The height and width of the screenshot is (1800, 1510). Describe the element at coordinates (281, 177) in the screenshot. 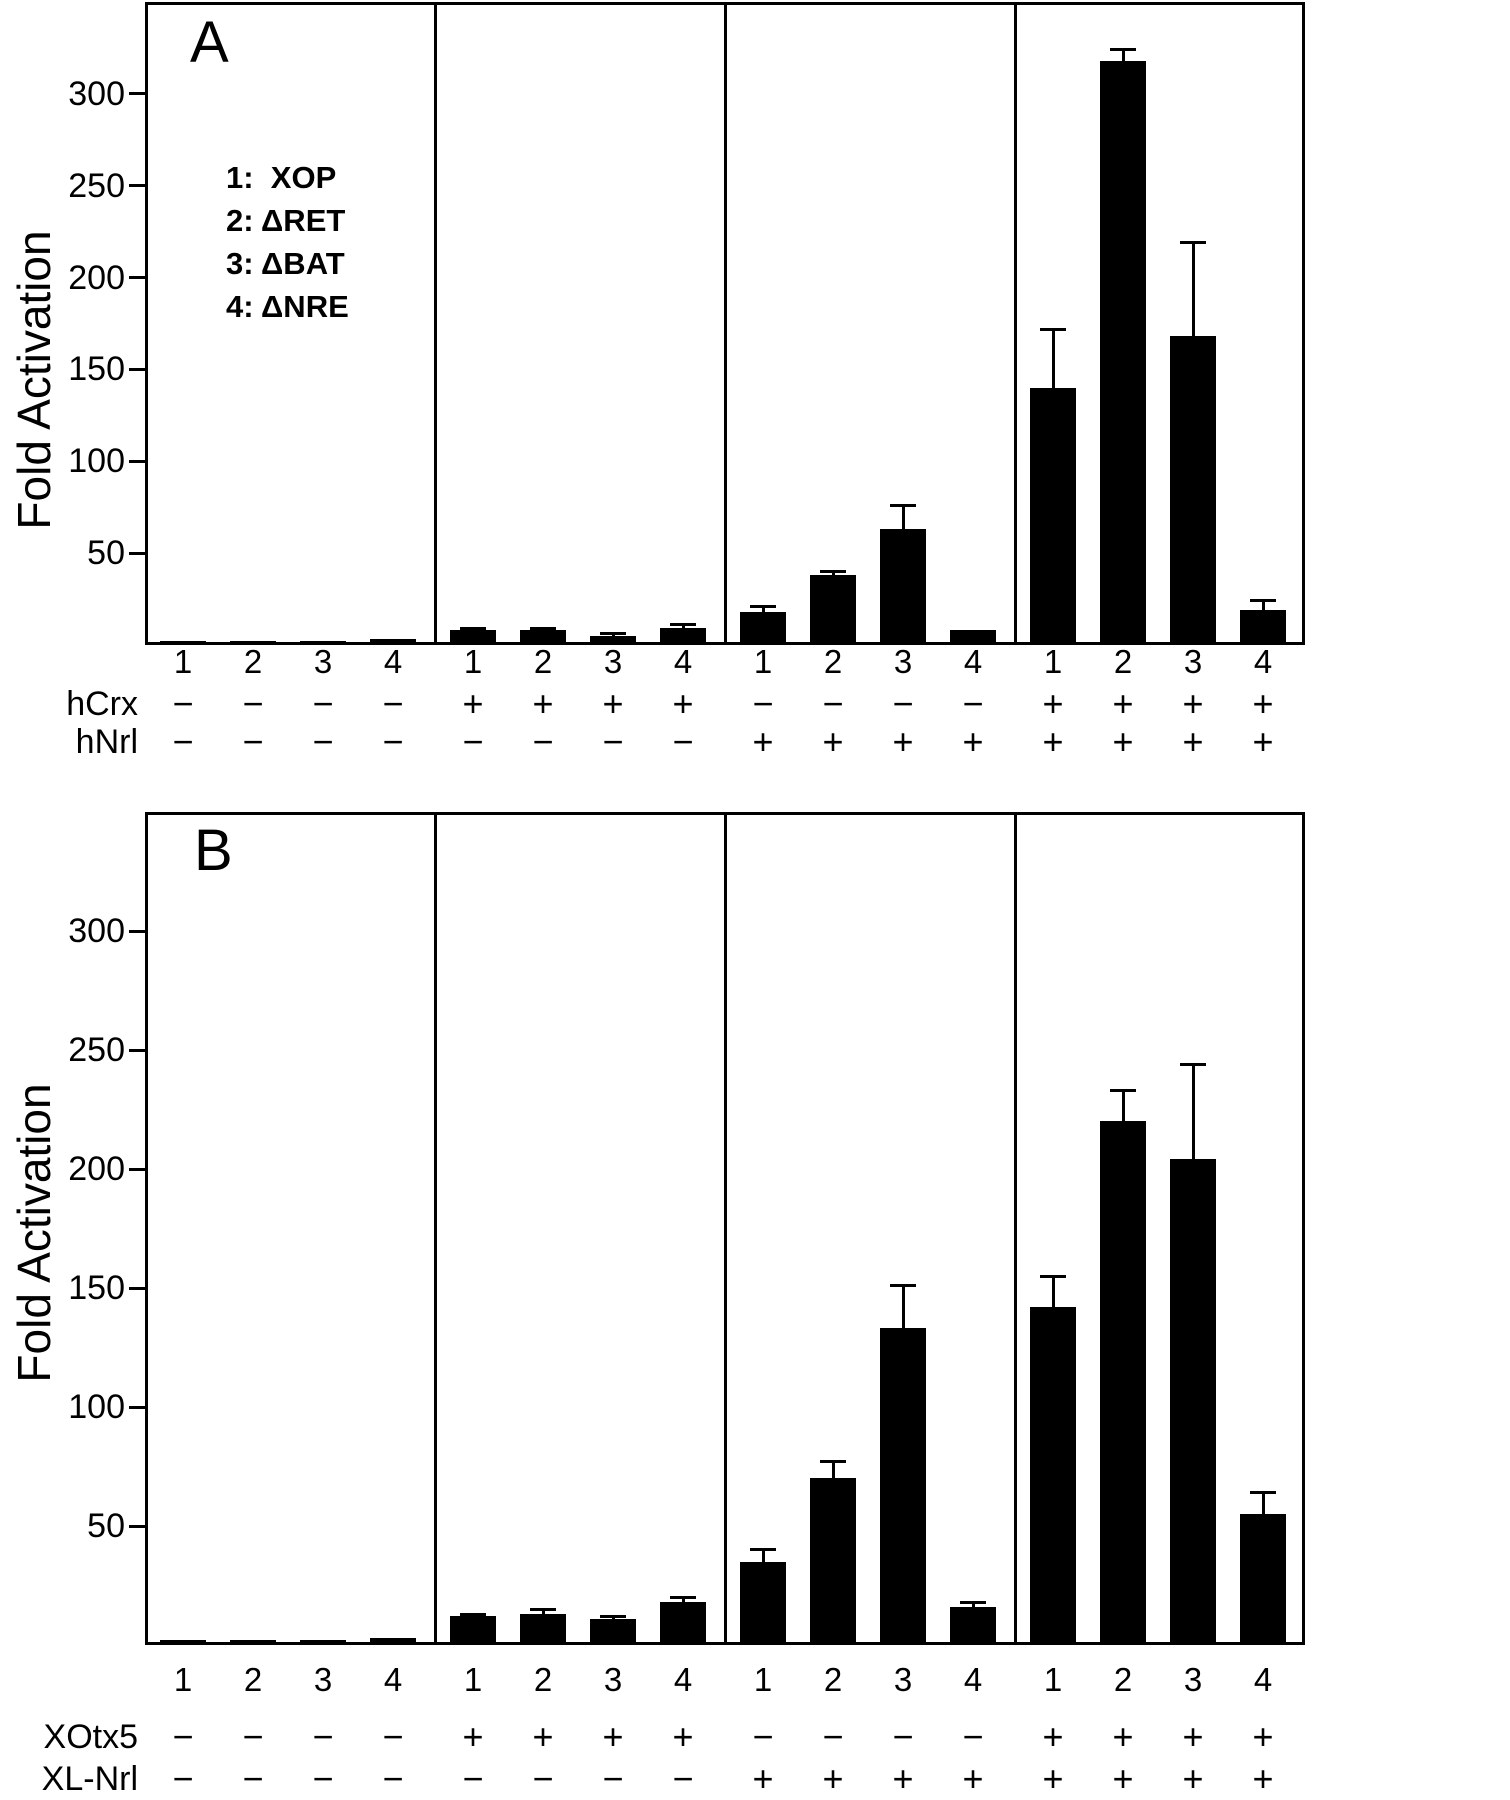

I see `legend-item-xop: 1: XOP` at that location.